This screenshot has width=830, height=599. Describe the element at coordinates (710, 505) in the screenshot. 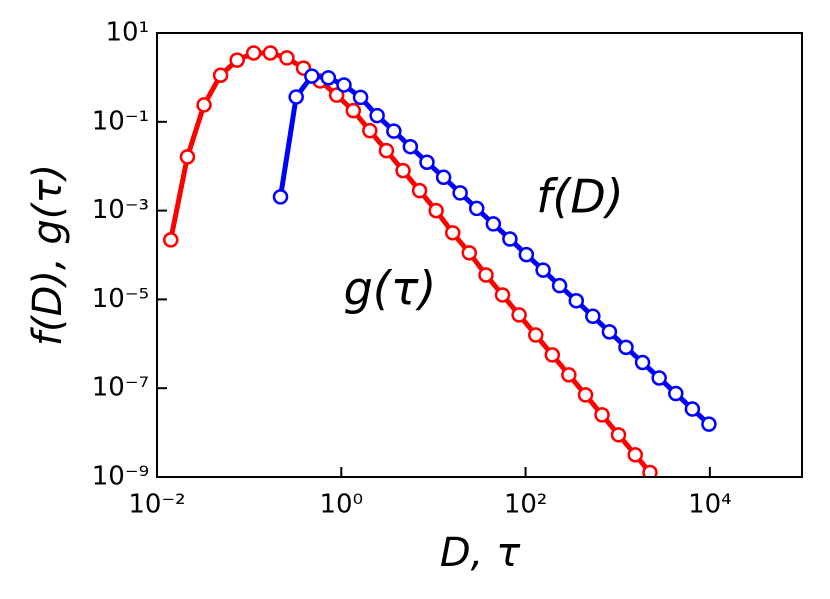

I see `x-tick-label: 10⁴` at that location.